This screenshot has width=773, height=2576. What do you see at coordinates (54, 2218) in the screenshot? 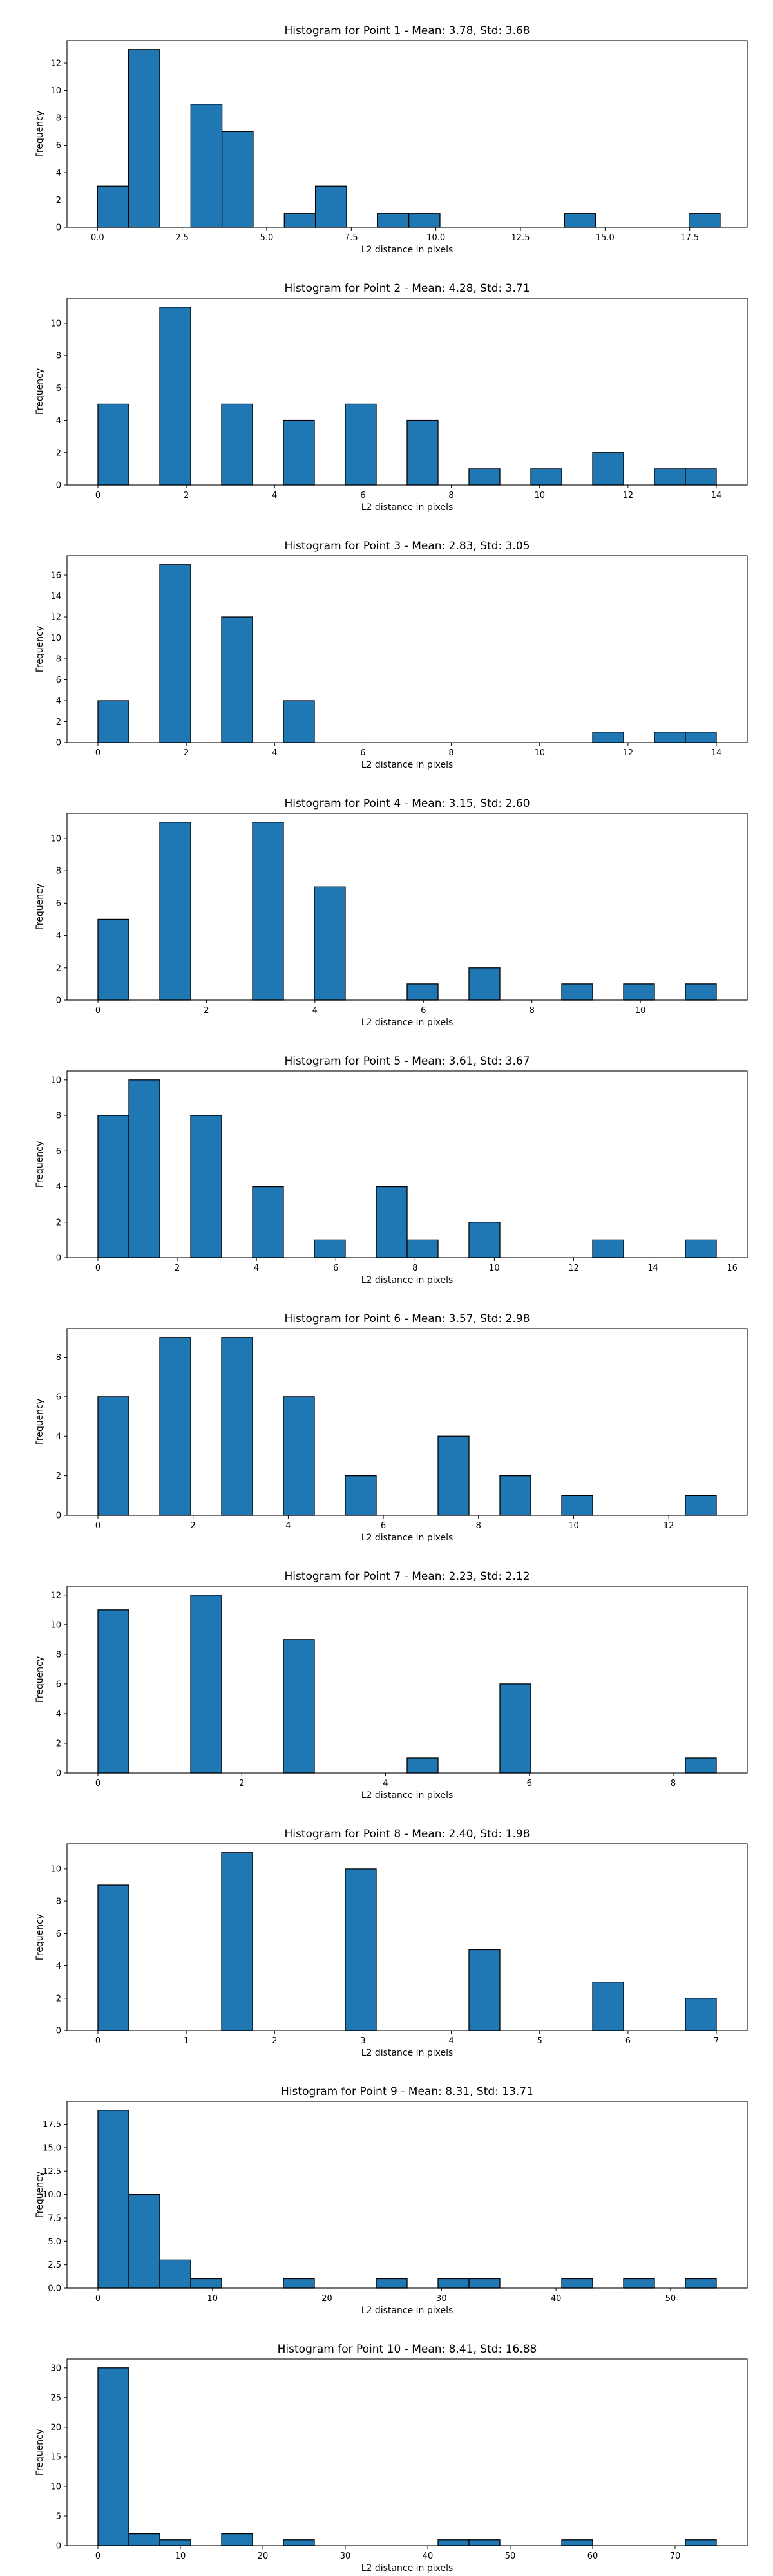
I see `y-tick-label: 7.5` at bounding box center [54, 2218].